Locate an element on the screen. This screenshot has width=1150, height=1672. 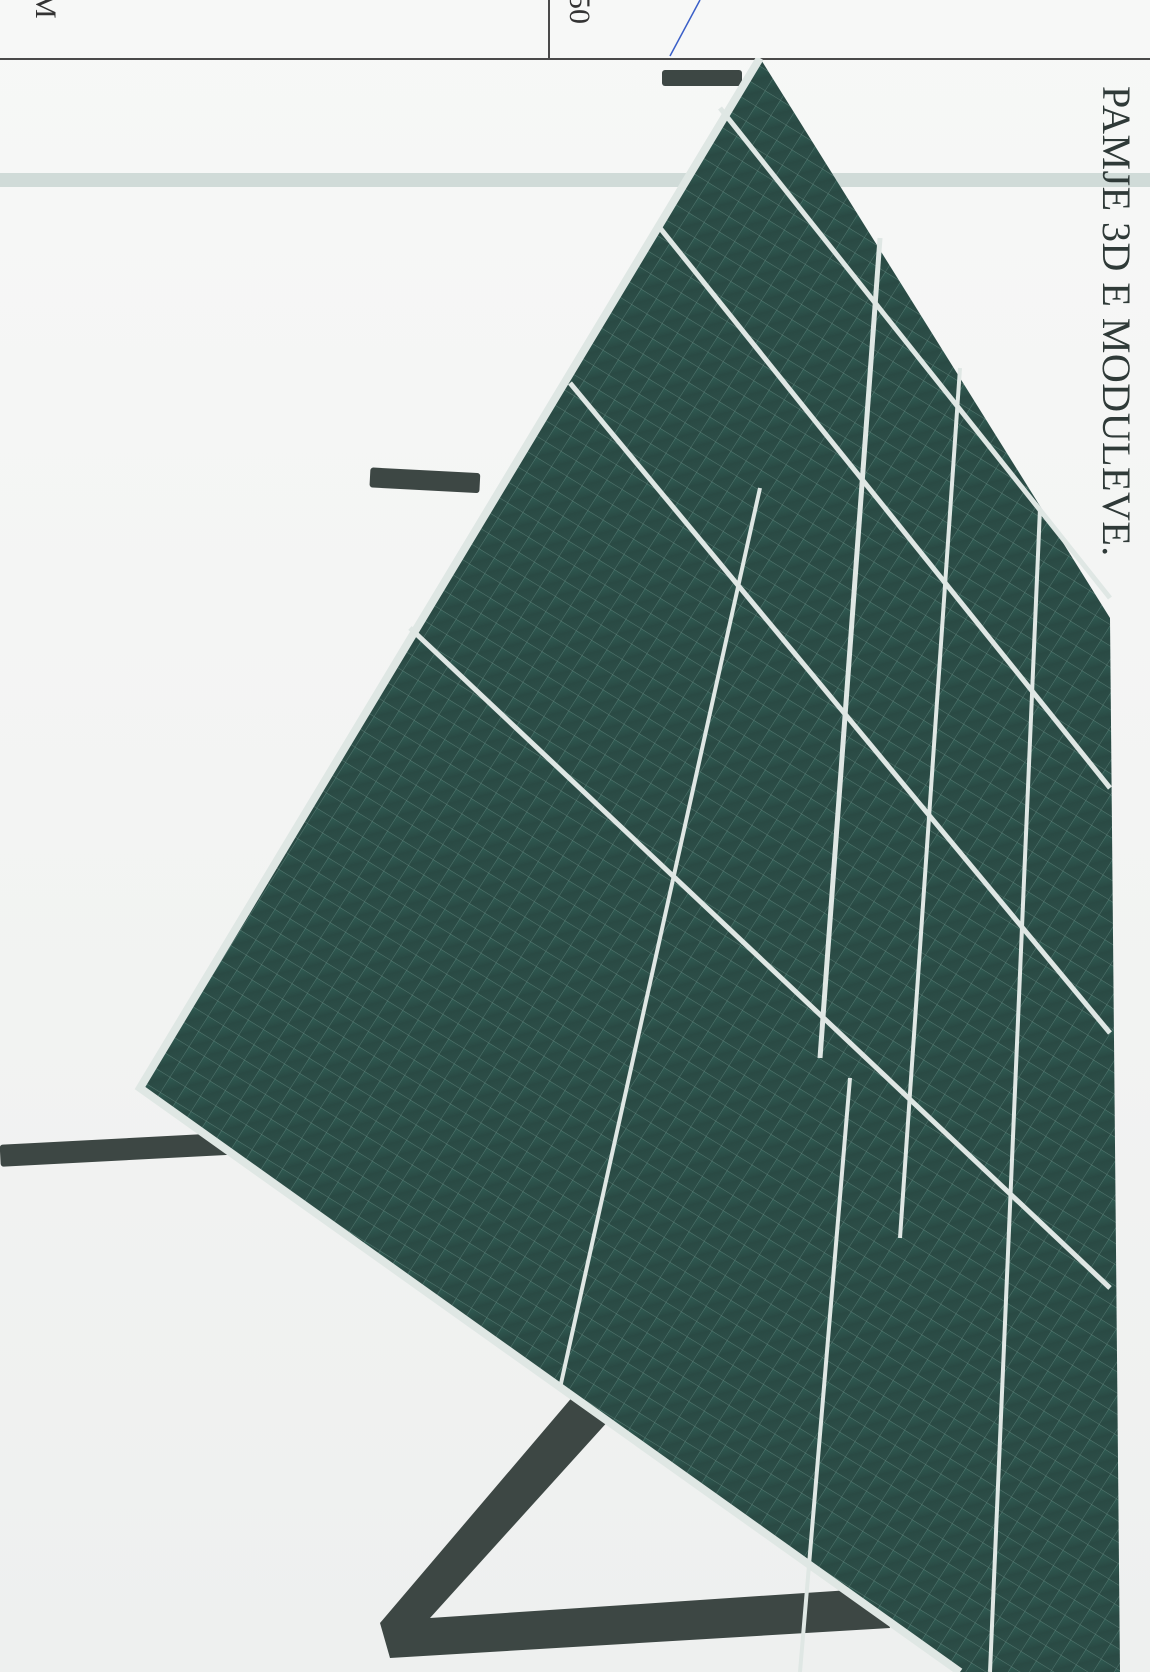
title-block-divider is located at coordinates (549, 29).